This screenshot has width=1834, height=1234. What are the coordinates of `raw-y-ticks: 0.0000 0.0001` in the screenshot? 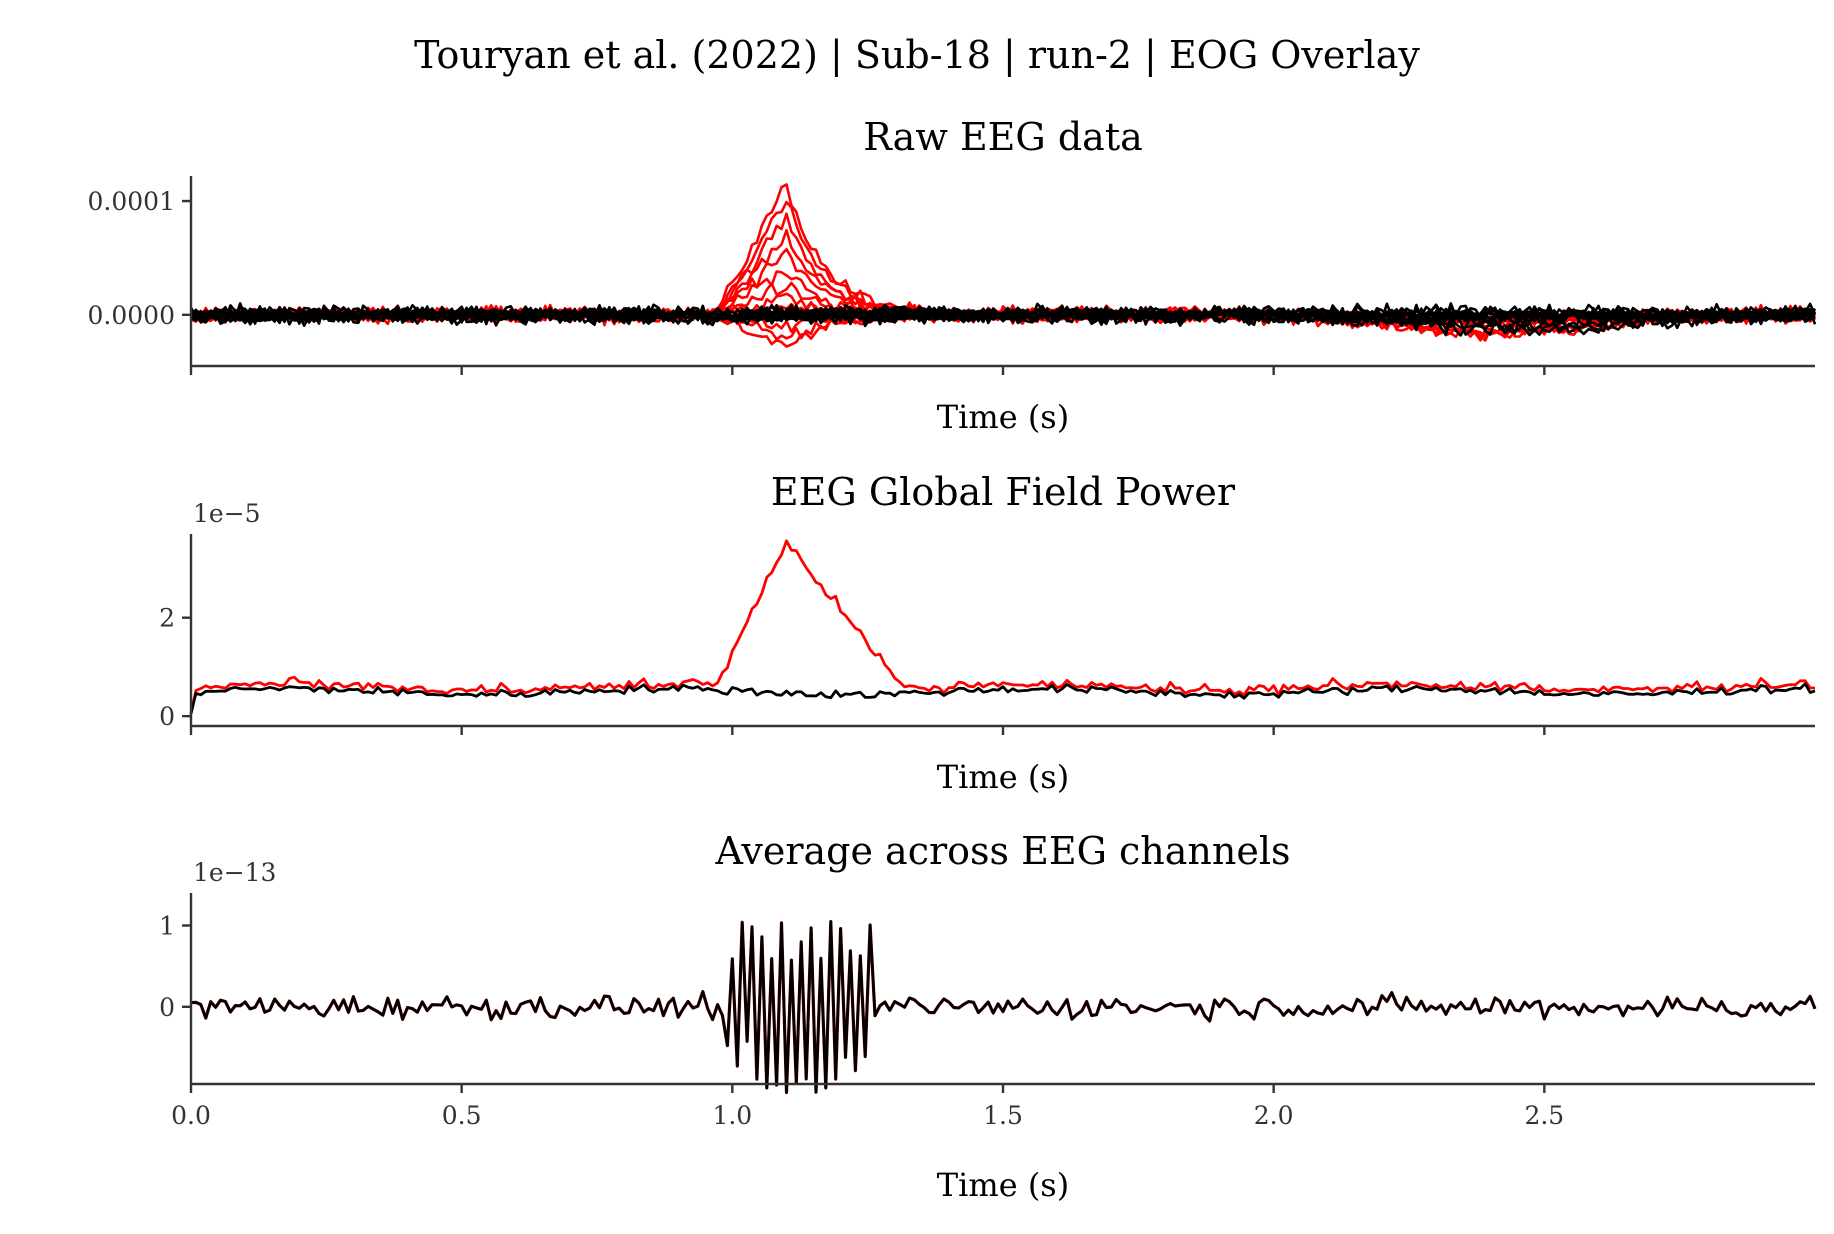 It's located at (139, 258).